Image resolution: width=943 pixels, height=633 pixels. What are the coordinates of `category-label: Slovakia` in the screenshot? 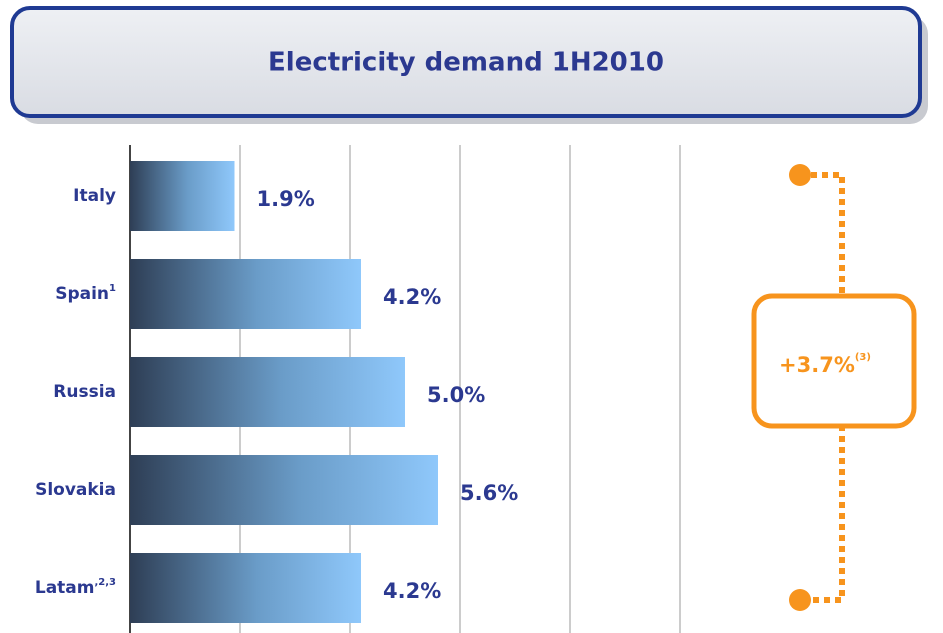 It's located at (75, 490).